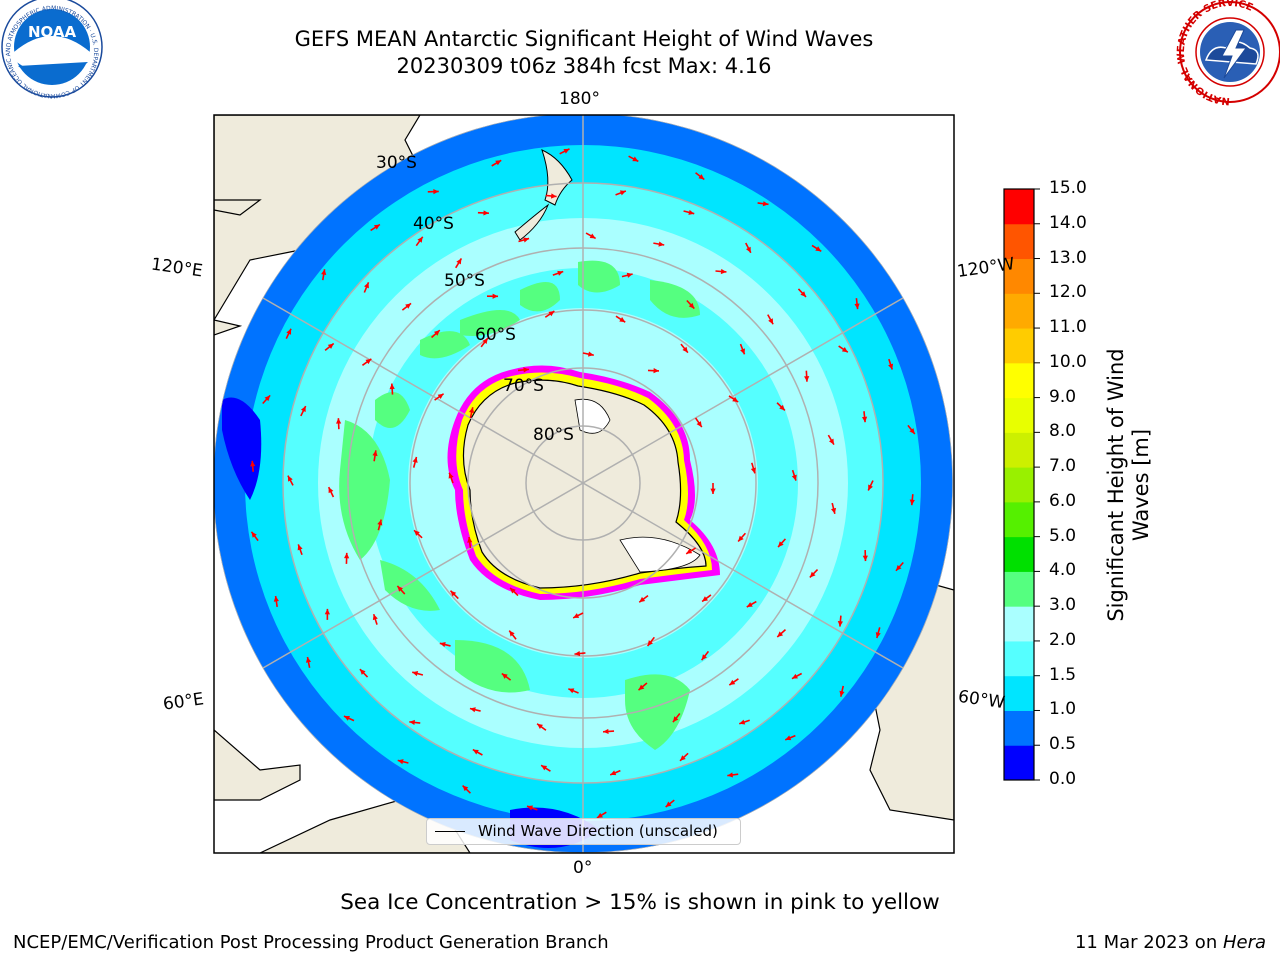 Image resolution: width=1280 pixels, height=960 pixels. I want to click on lat-label-50s: 50°S, so click(464, 281).